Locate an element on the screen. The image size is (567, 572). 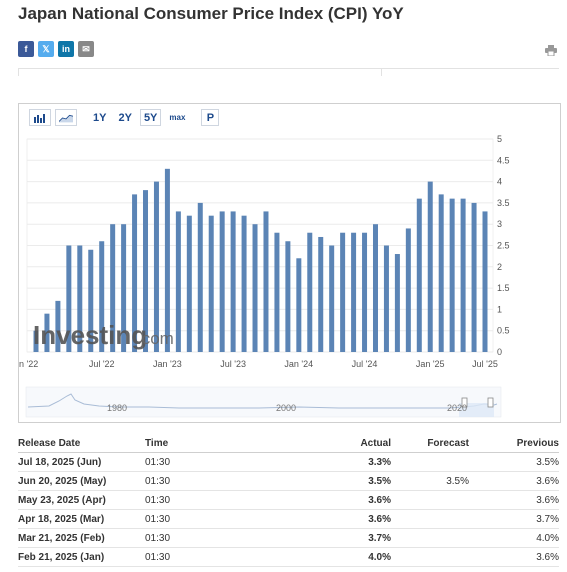
bar-jul-2024 is located at coordinates (365, 292).